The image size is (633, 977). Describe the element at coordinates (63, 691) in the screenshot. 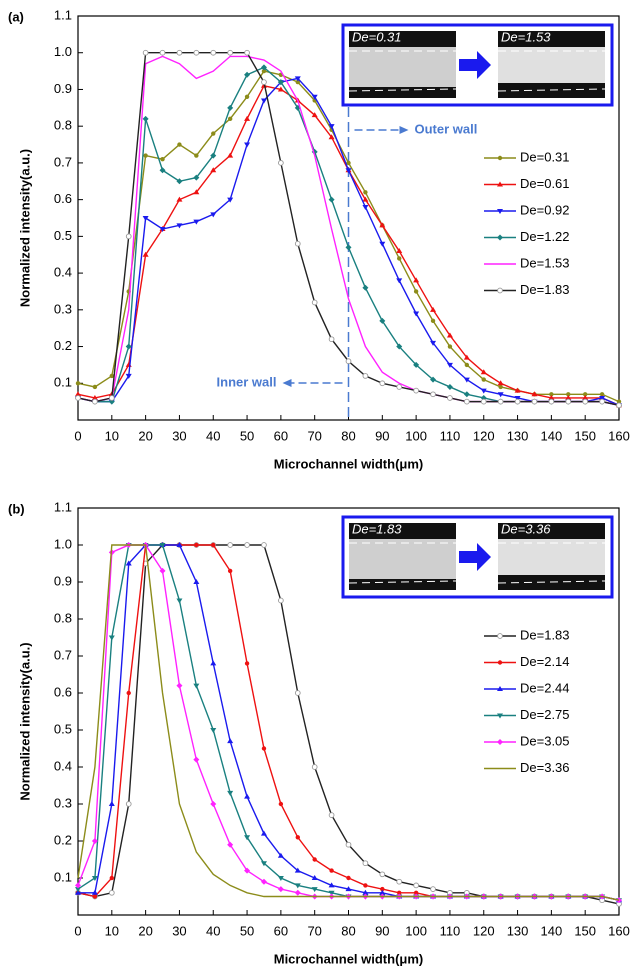

I see `y-tick-label: 0.6` at that location.